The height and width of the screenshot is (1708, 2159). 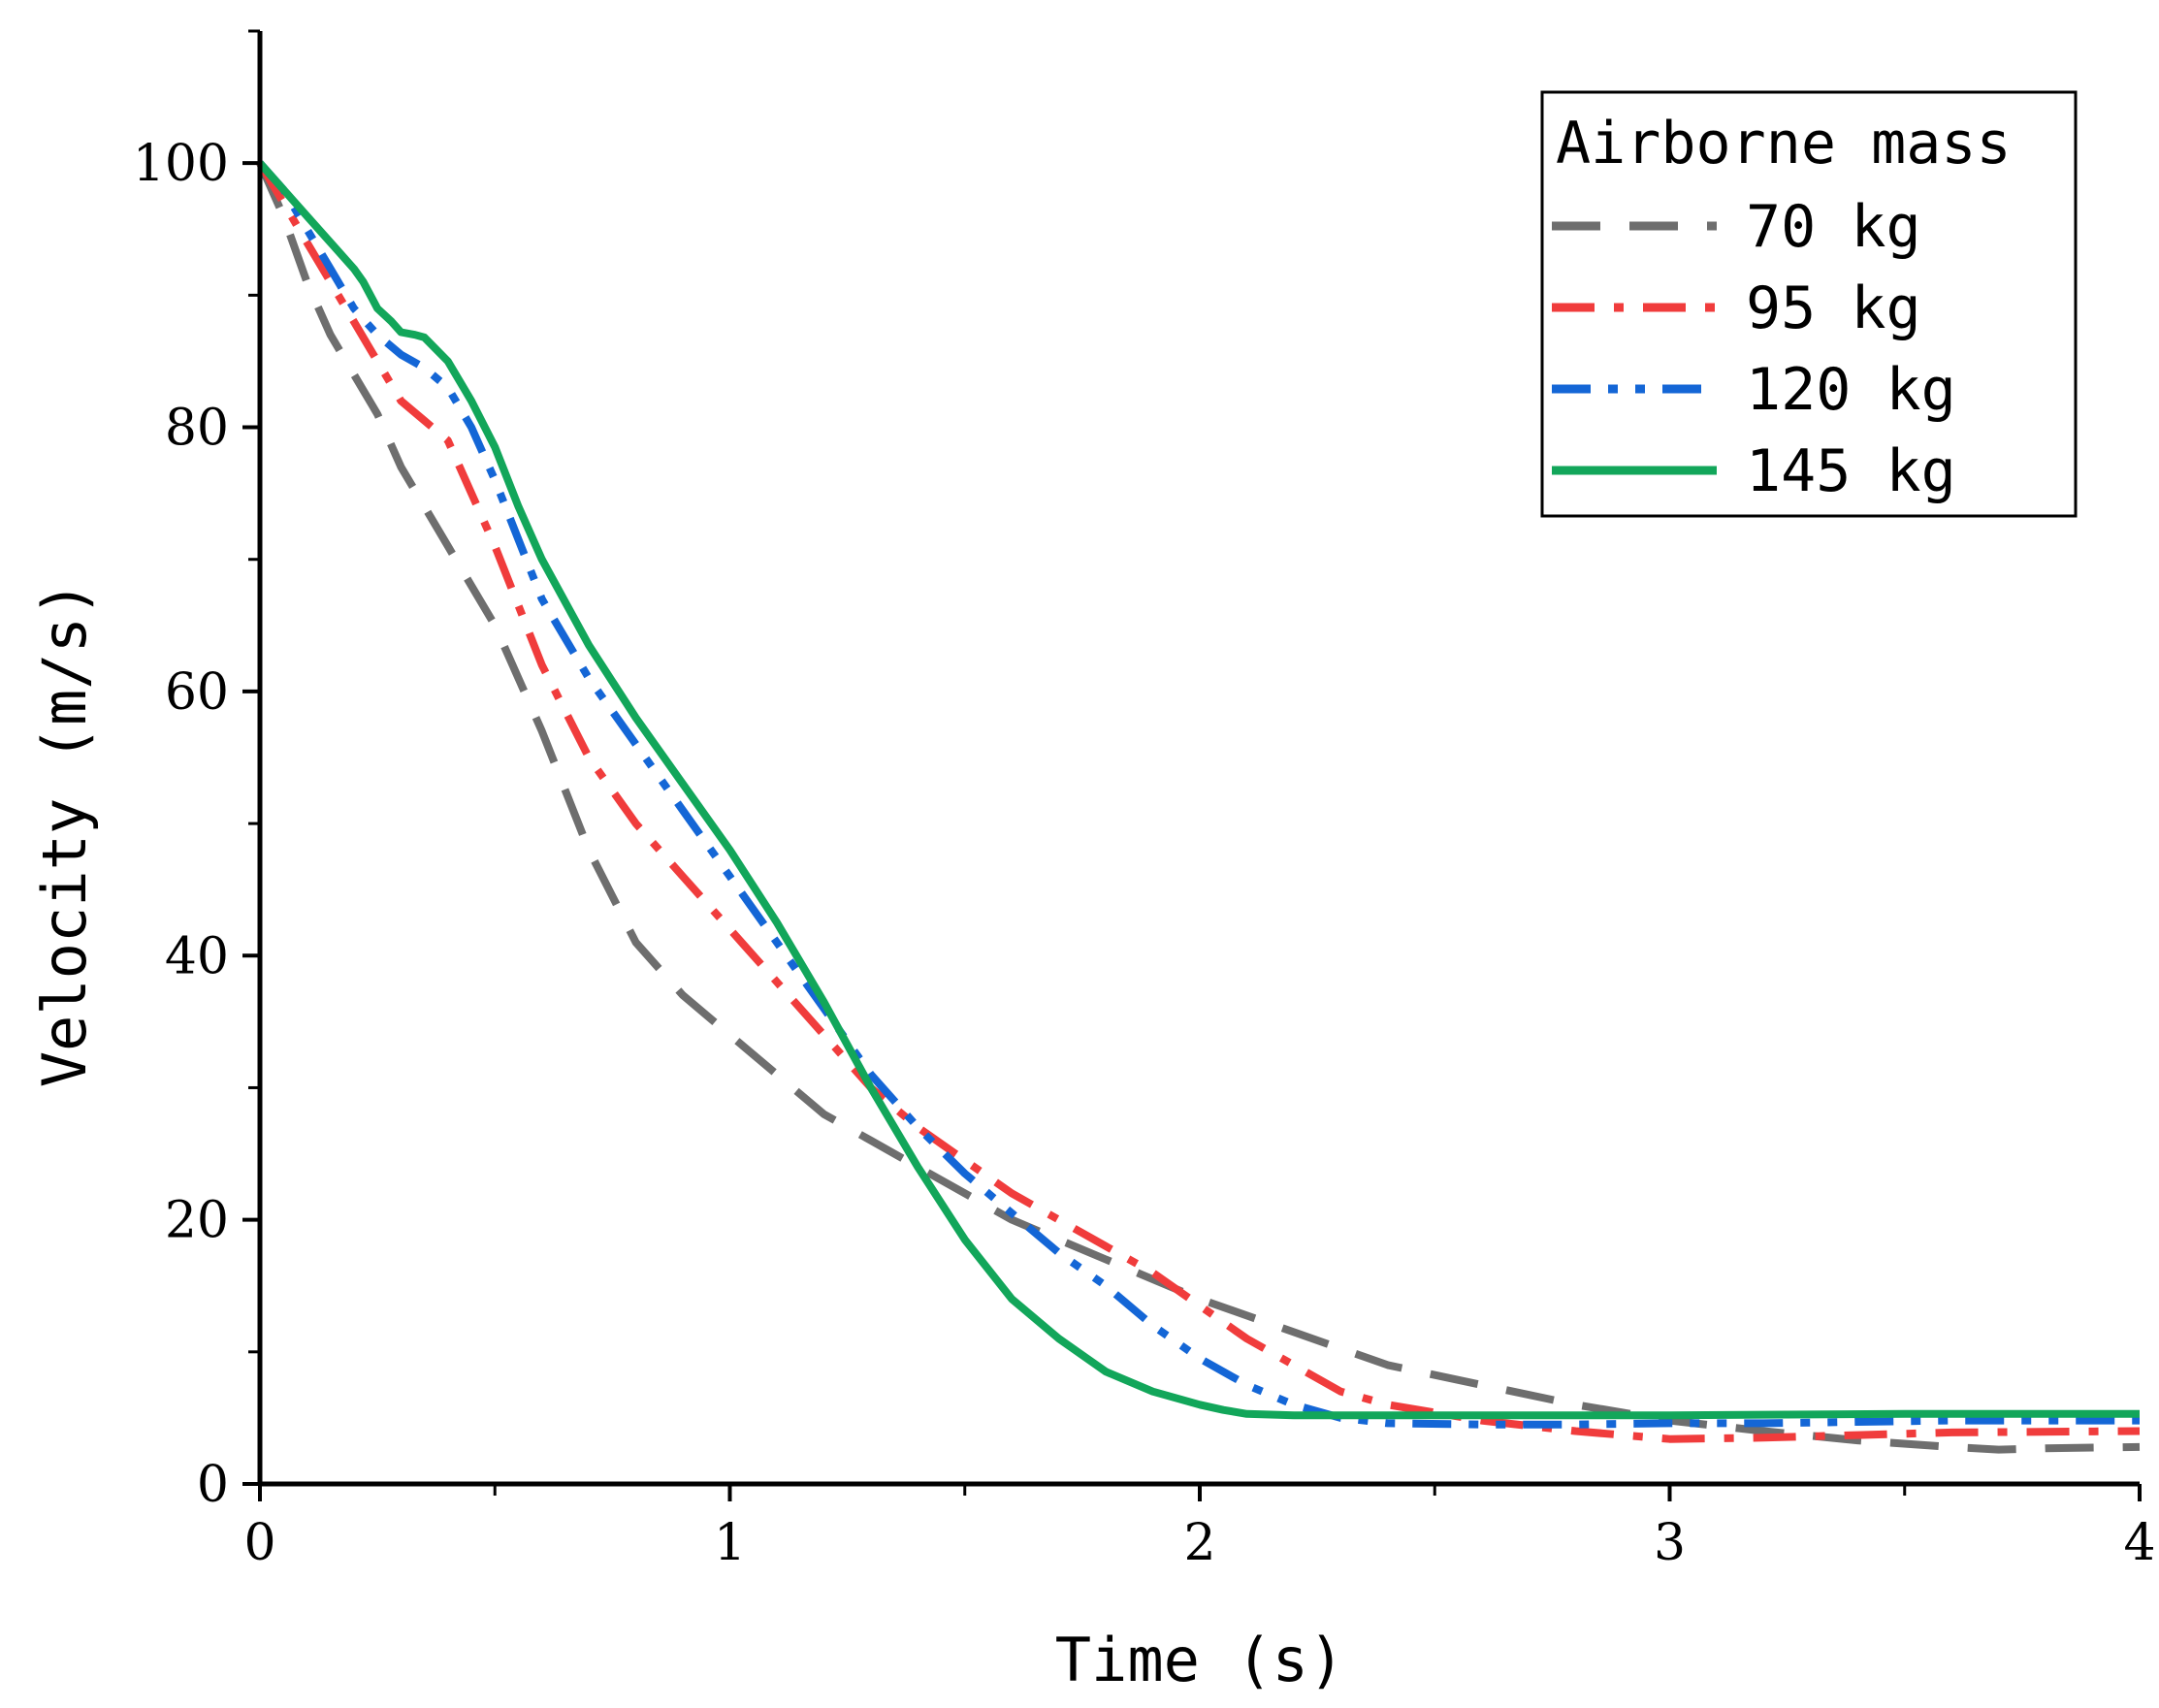 I want to click on legend-label: 145 kg, so click(x=1851, y=471).